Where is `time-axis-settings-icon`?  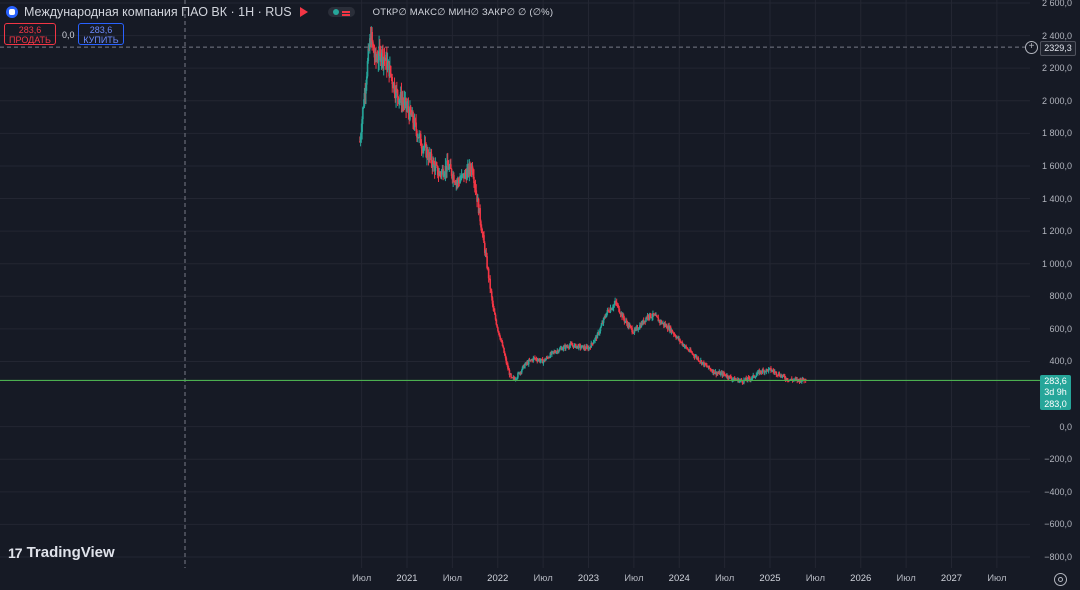 time-axis-settings-icon is located at coordinates (1060, 579).